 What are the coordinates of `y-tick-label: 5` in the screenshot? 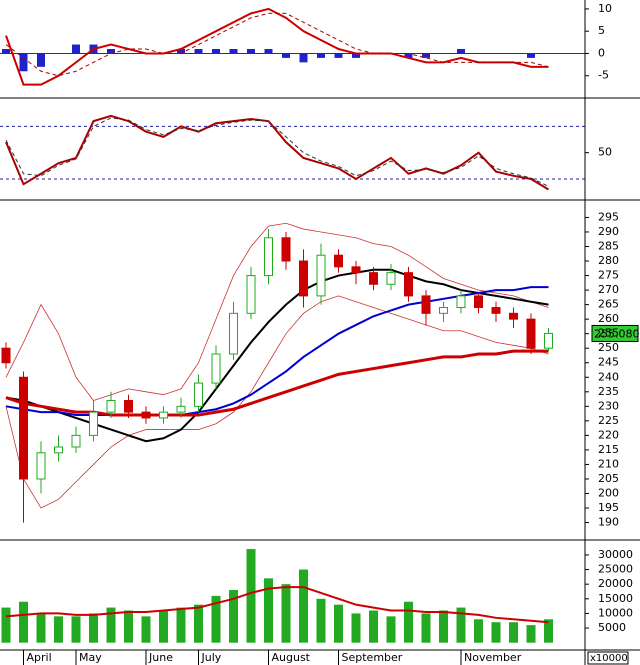 It's located at (601, 30).